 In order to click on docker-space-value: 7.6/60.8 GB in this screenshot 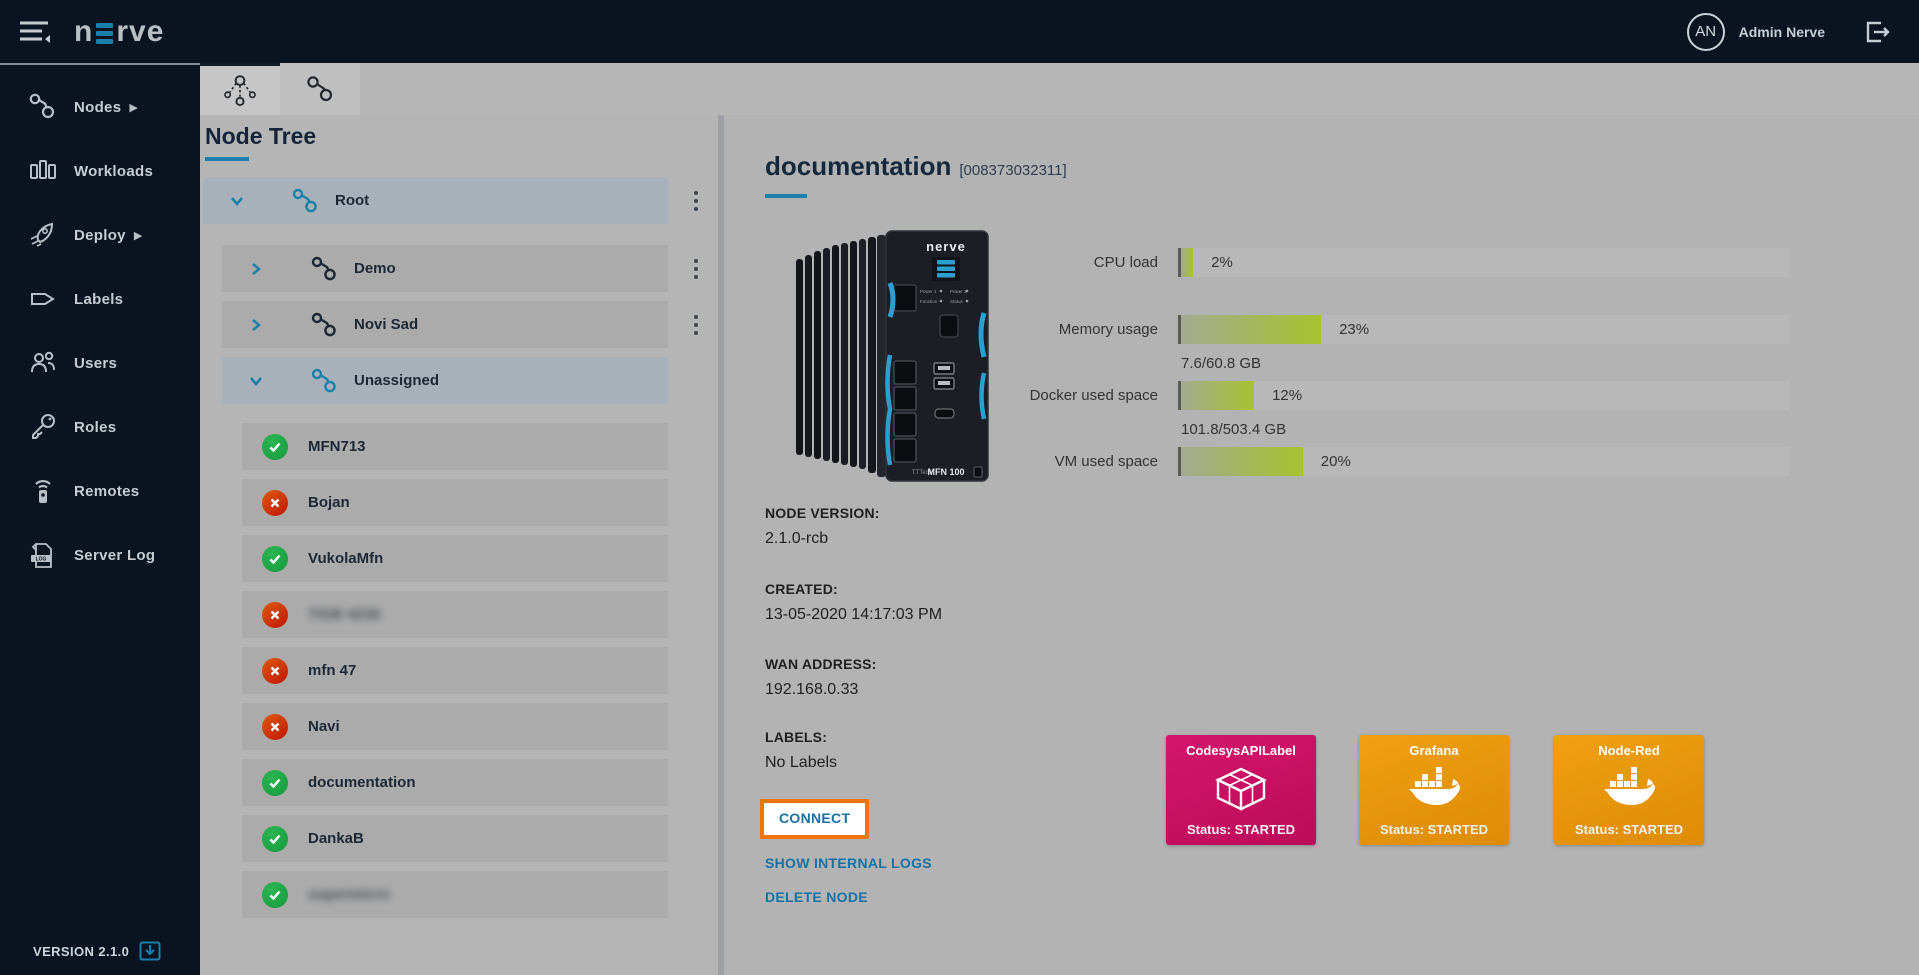, I will do `click(1221, 363)`.